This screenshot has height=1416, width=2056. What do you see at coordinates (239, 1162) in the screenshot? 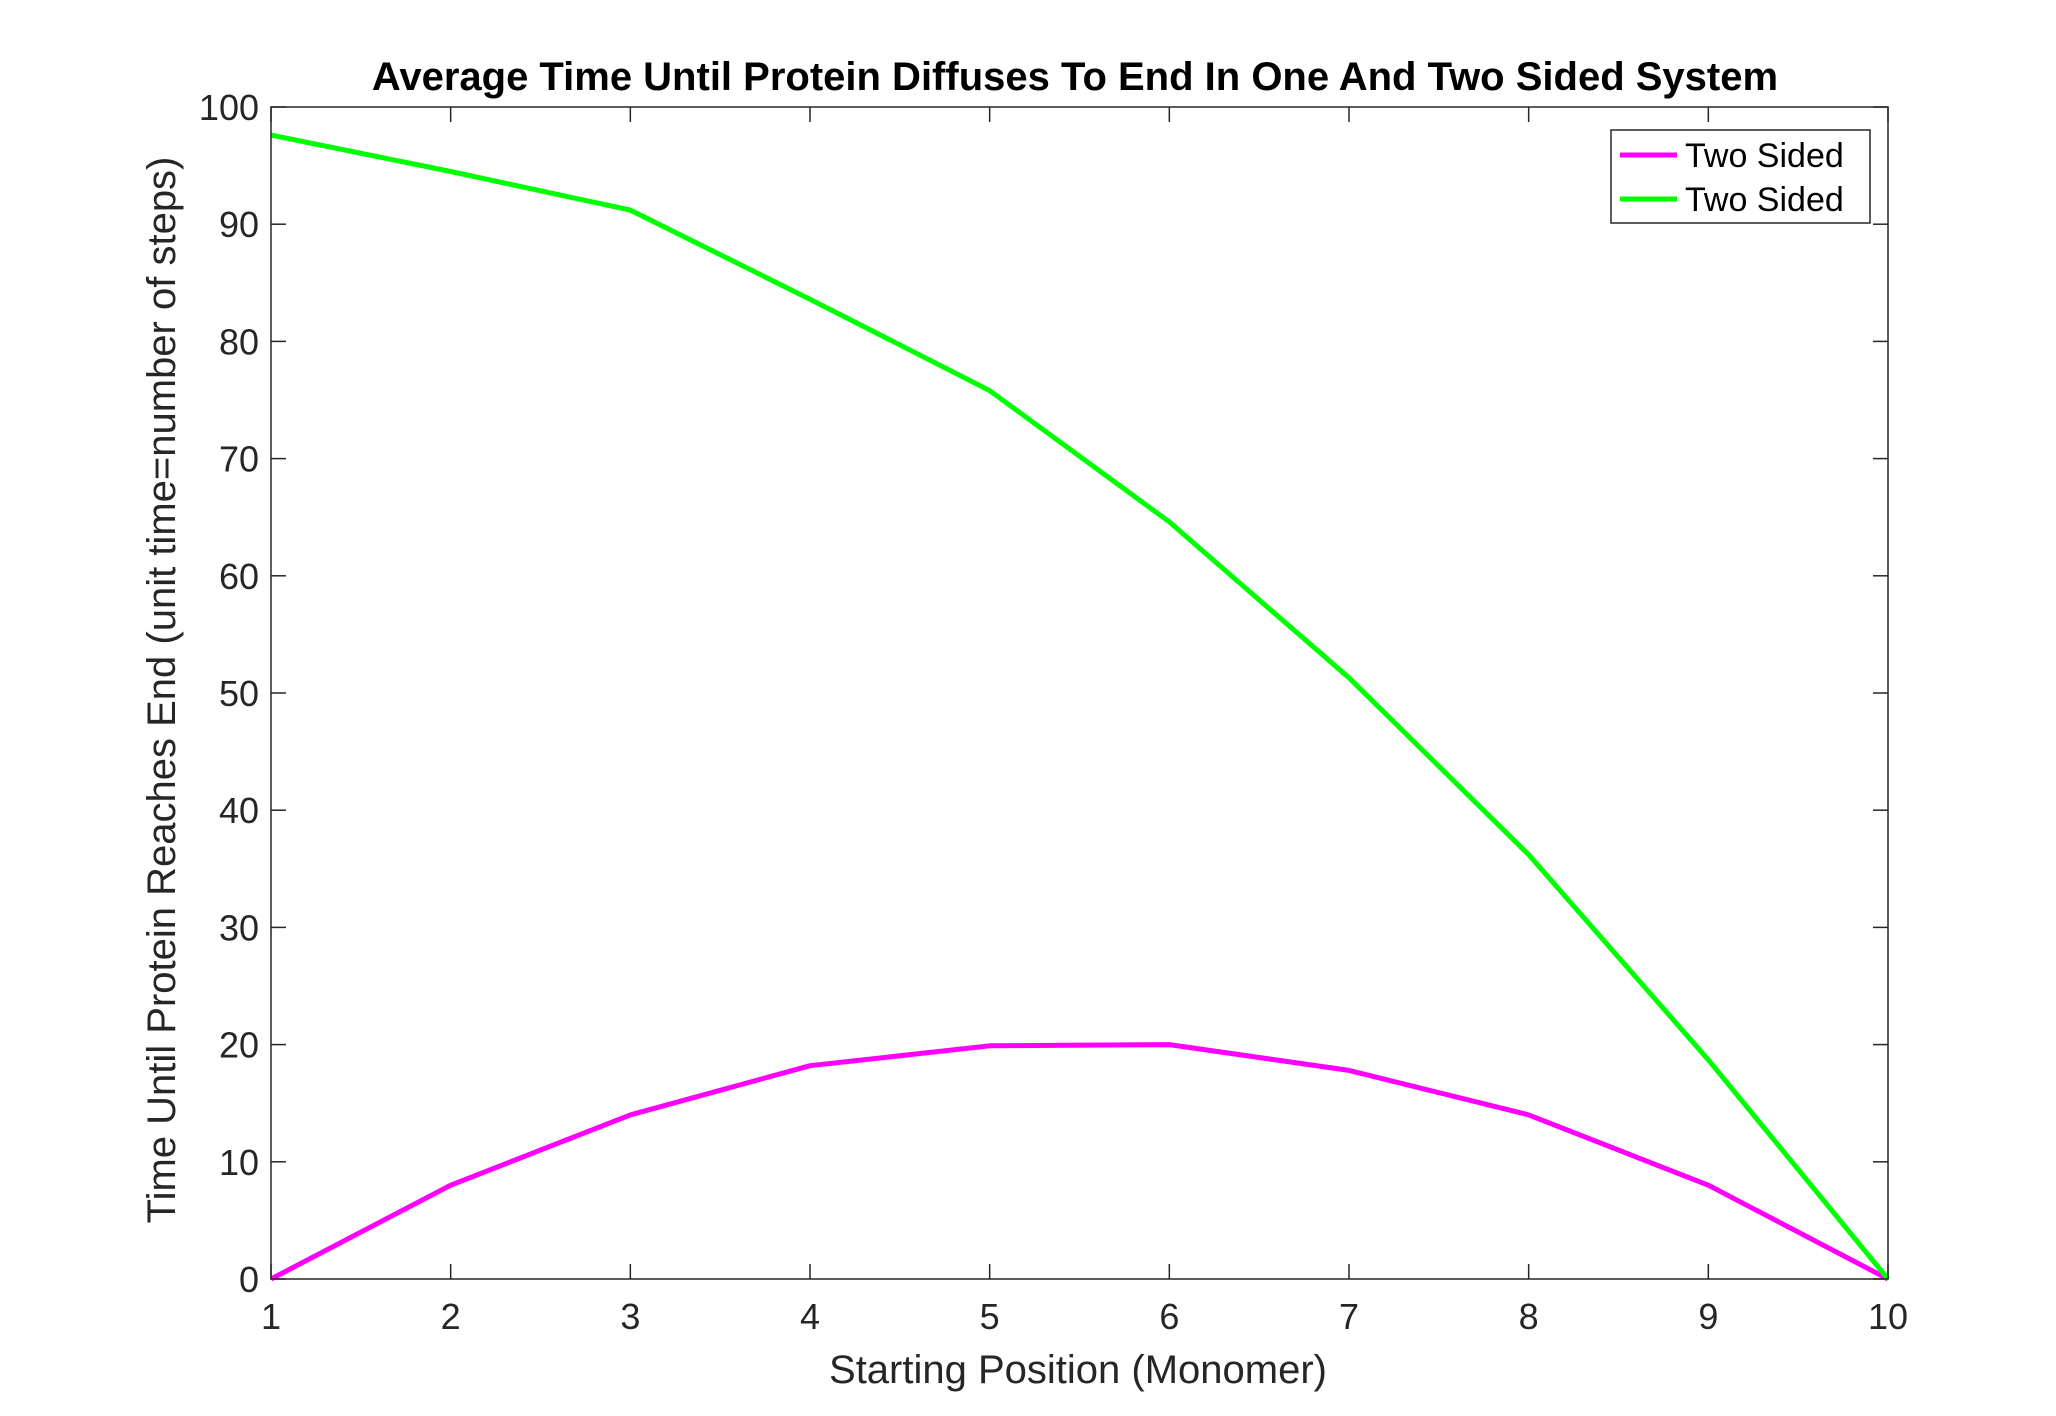
I see `y-tick-label: 10` at bounding box center [239, 1162].